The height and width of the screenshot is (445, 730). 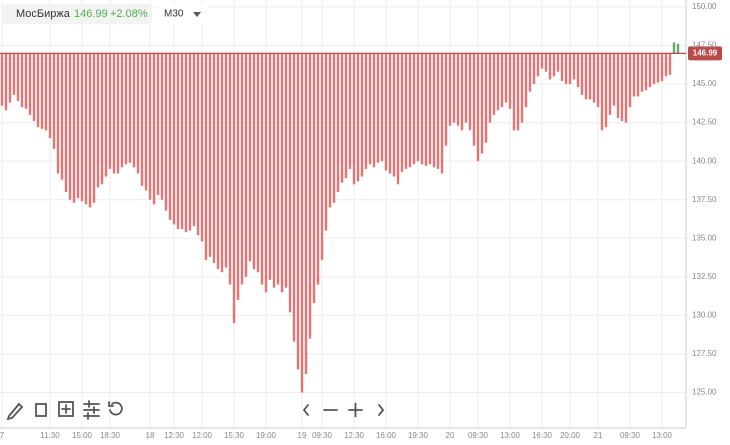 What do you see at coordinates (704, 122) in the screenshot?
I see `y-tick-label: 142.50` at bounding box center [704, 122].